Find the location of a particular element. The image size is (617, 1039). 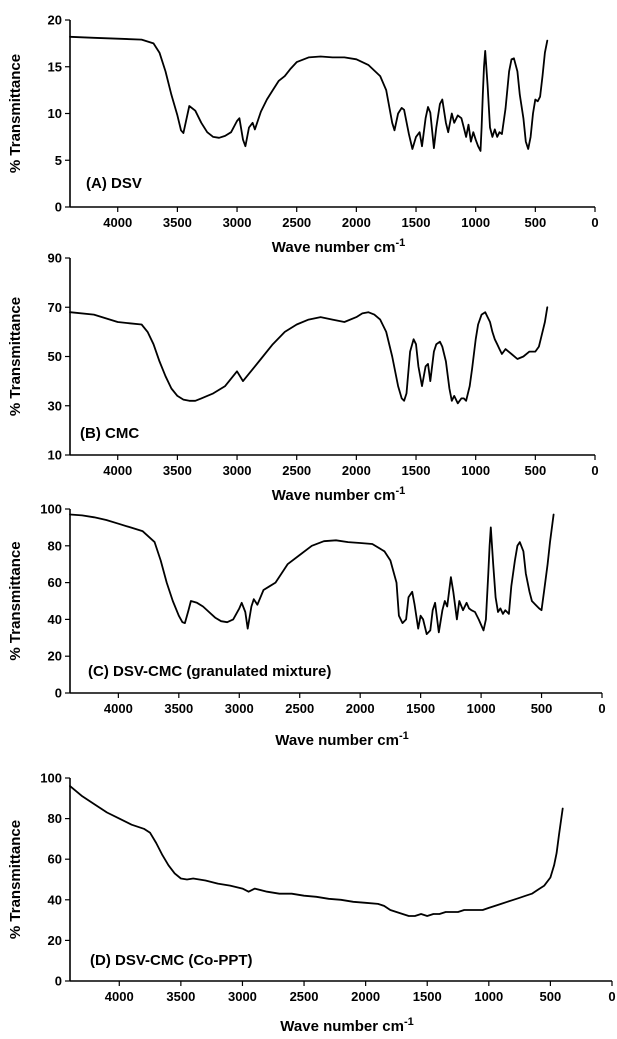

panel-label: (D) DSV-CMC (Co-PPT) is located at coordinates (171, 960).